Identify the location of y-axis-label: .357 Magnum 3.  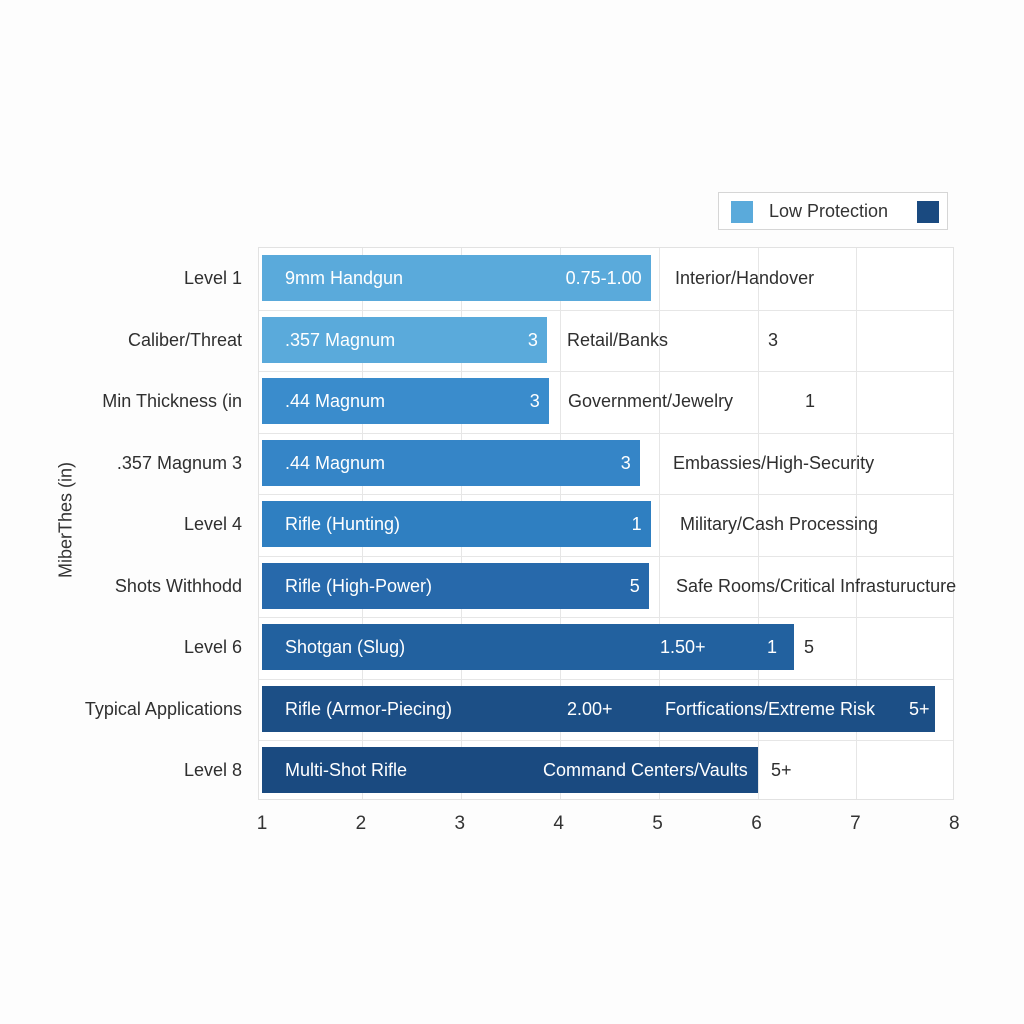
(179, 462).